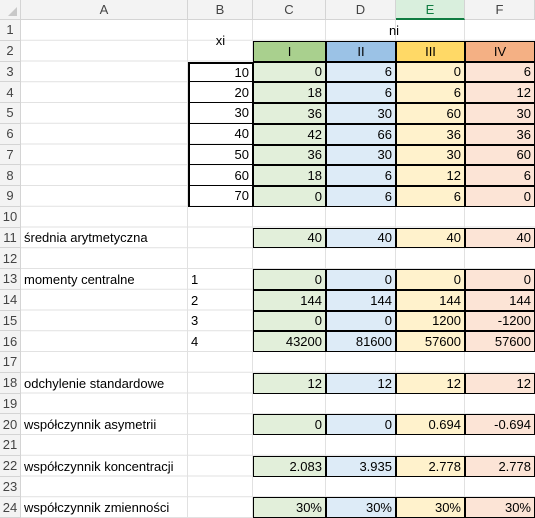 This screenshot has width=535, height=518. What do you see at coordinates (10, 92) in the screenshot?
I see `row-header-4: 4` at bounding box center [10, 92].